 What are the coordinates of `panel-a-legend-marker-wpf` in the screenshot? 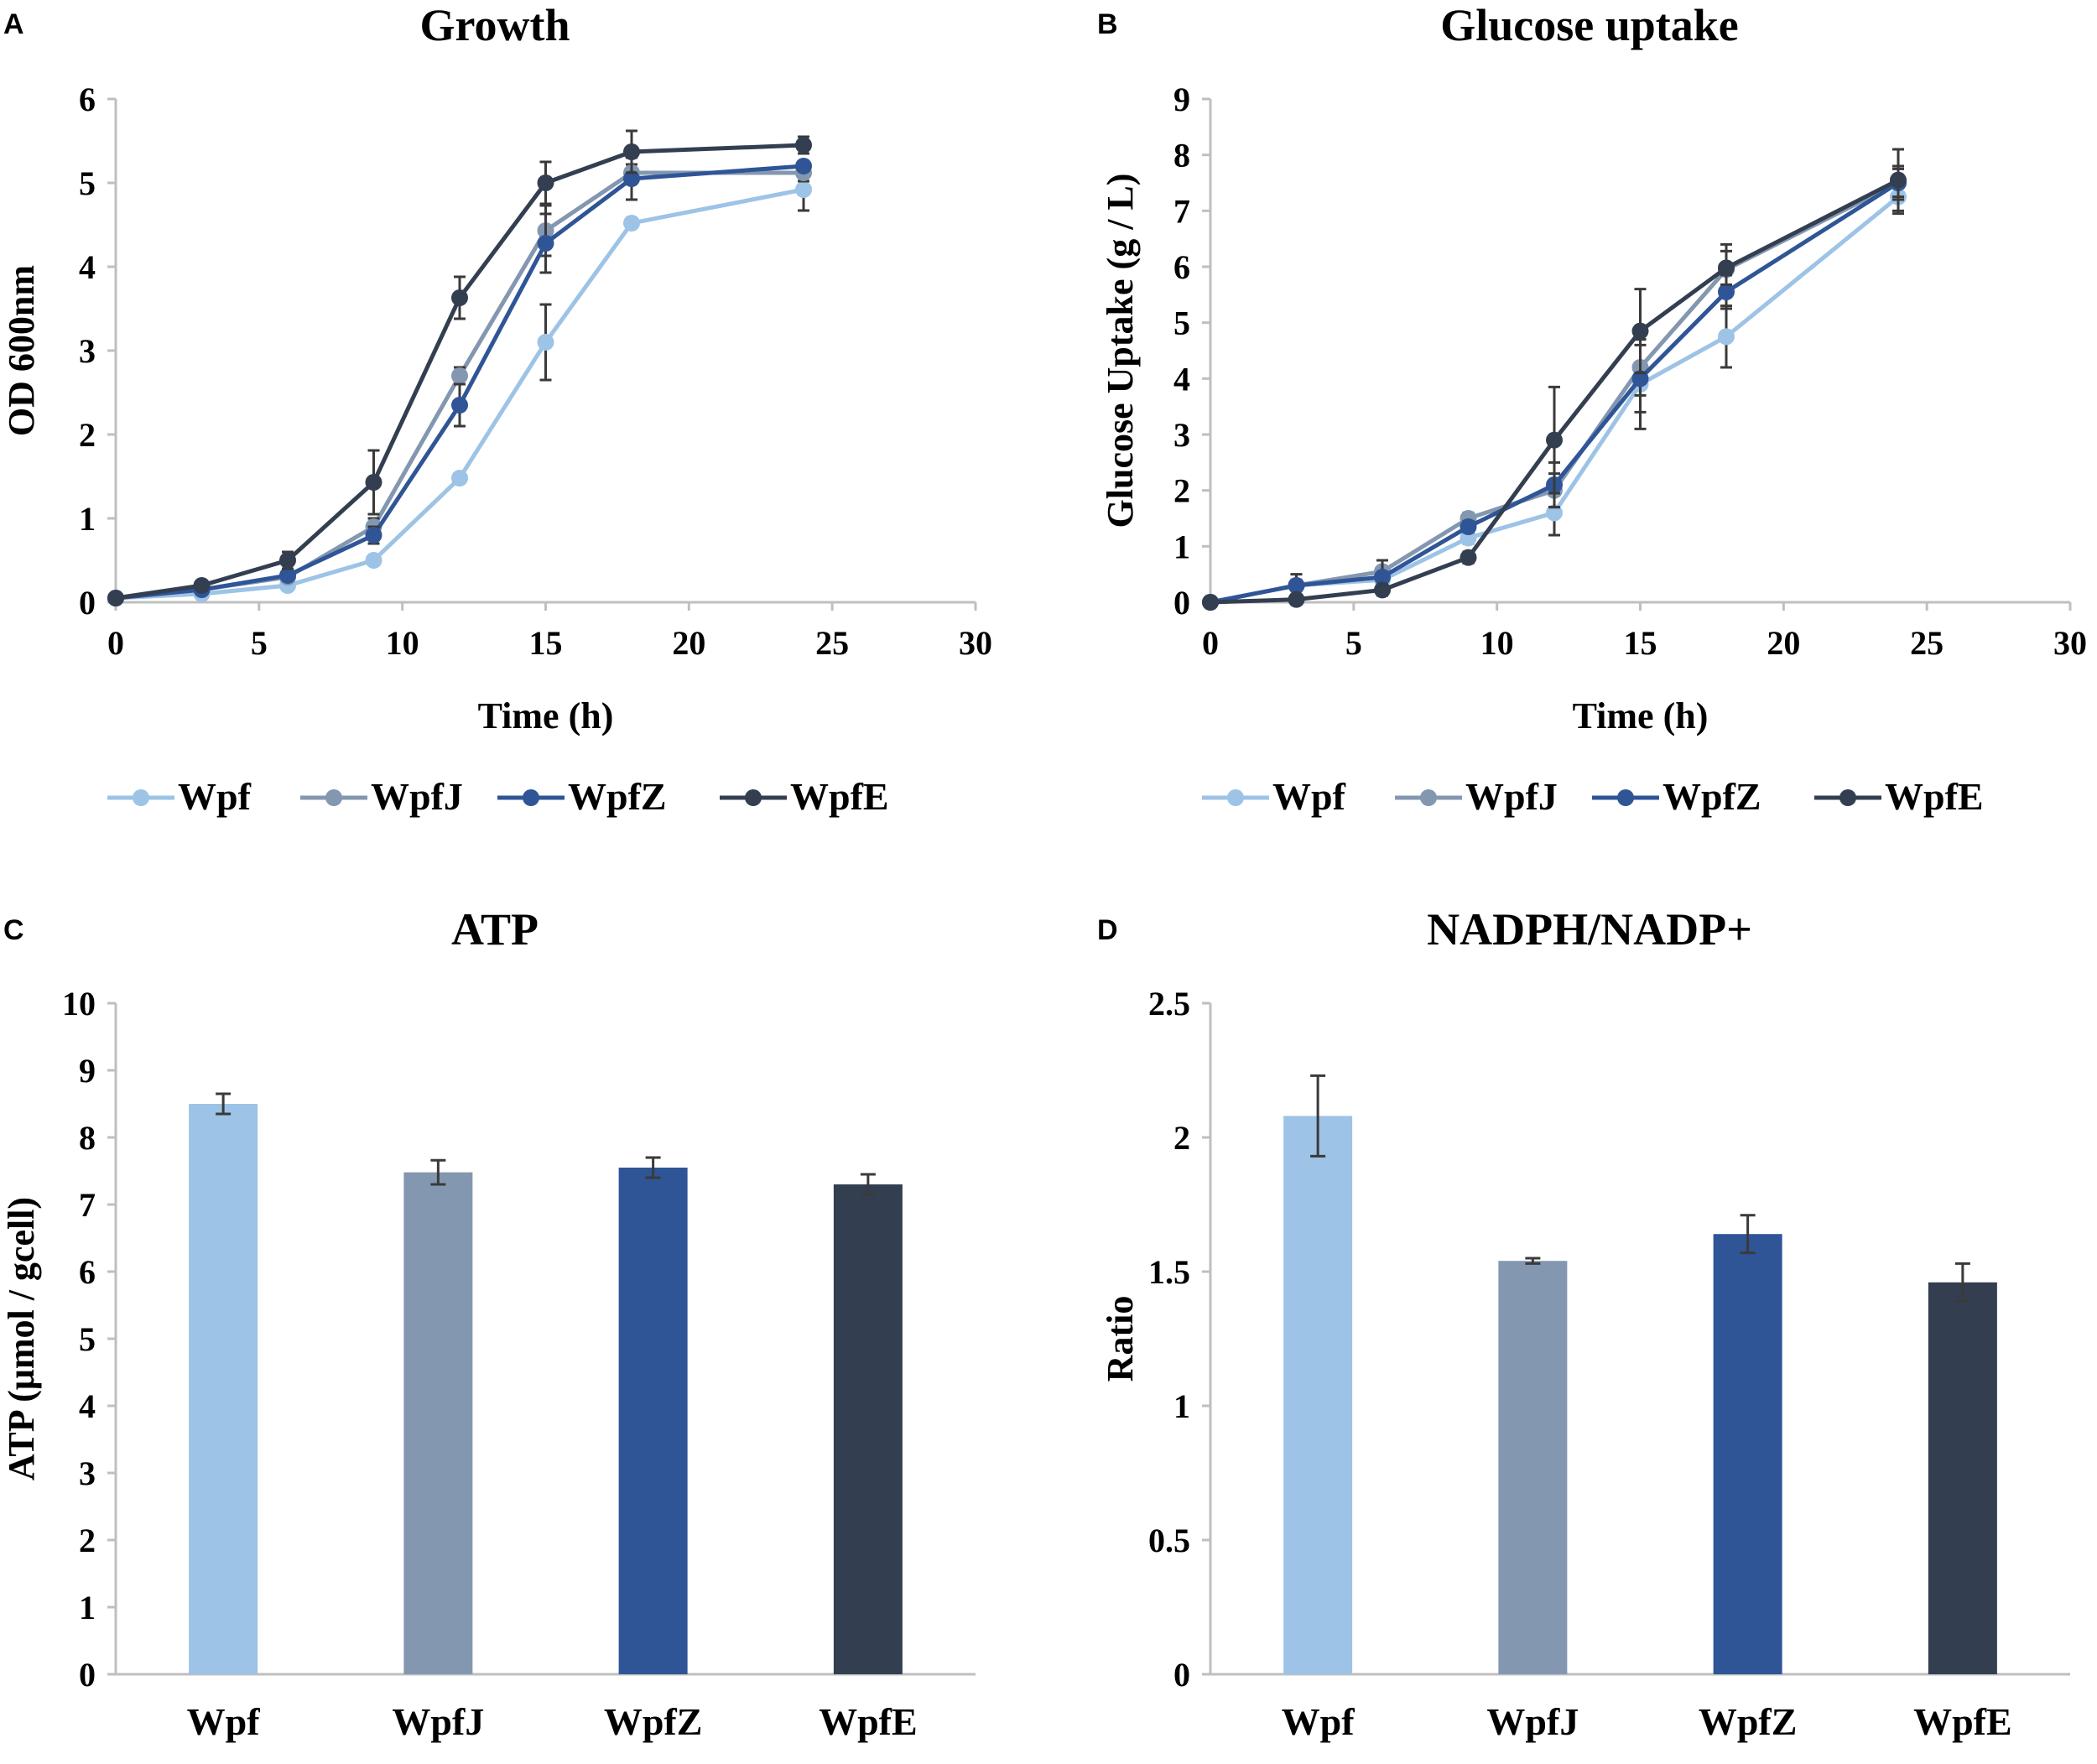 It's located at (141, 797).